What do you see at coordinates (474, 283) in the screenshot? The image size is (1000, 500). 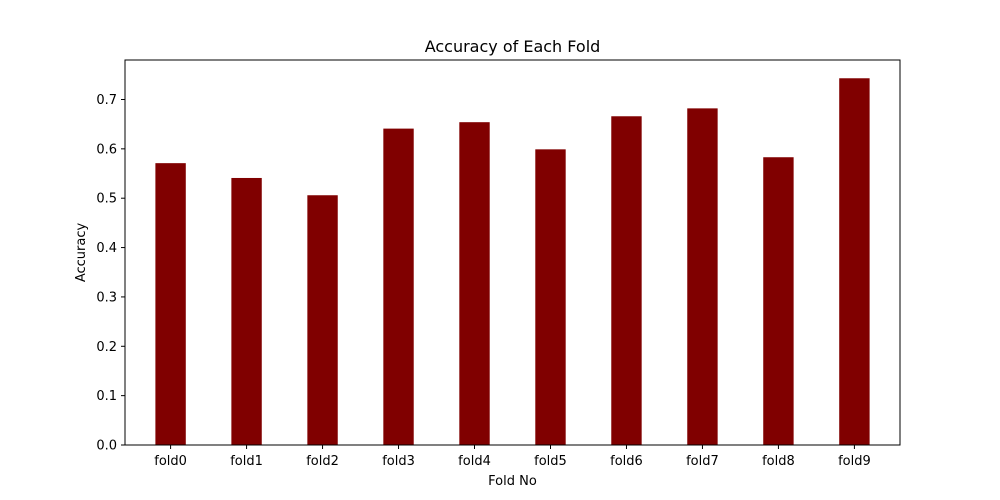 I see `bar-fold4` at bounding box center [474, 283].